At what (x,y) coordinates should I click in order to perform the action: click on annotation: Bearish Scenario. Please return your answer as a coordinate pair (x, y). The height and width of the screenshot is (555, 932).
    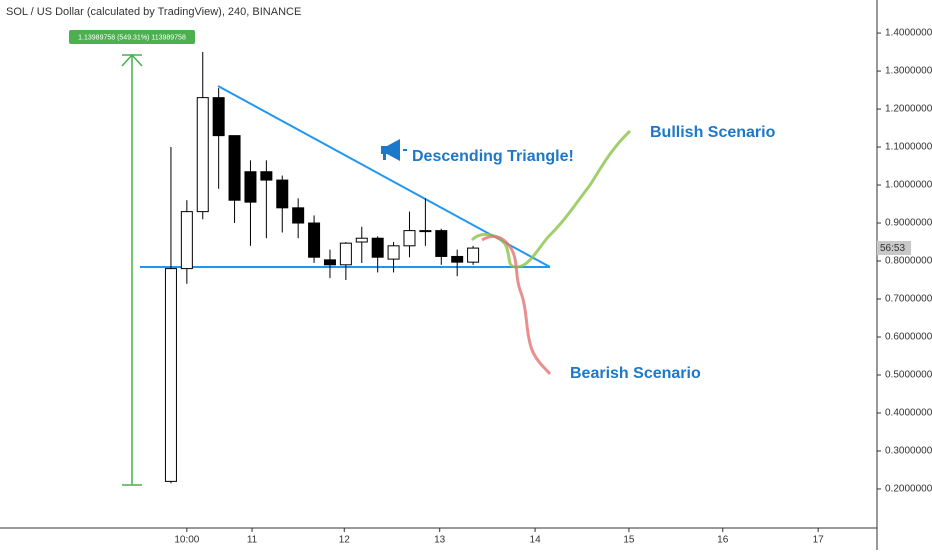
    Looking at the image, I should click on (635, 373).